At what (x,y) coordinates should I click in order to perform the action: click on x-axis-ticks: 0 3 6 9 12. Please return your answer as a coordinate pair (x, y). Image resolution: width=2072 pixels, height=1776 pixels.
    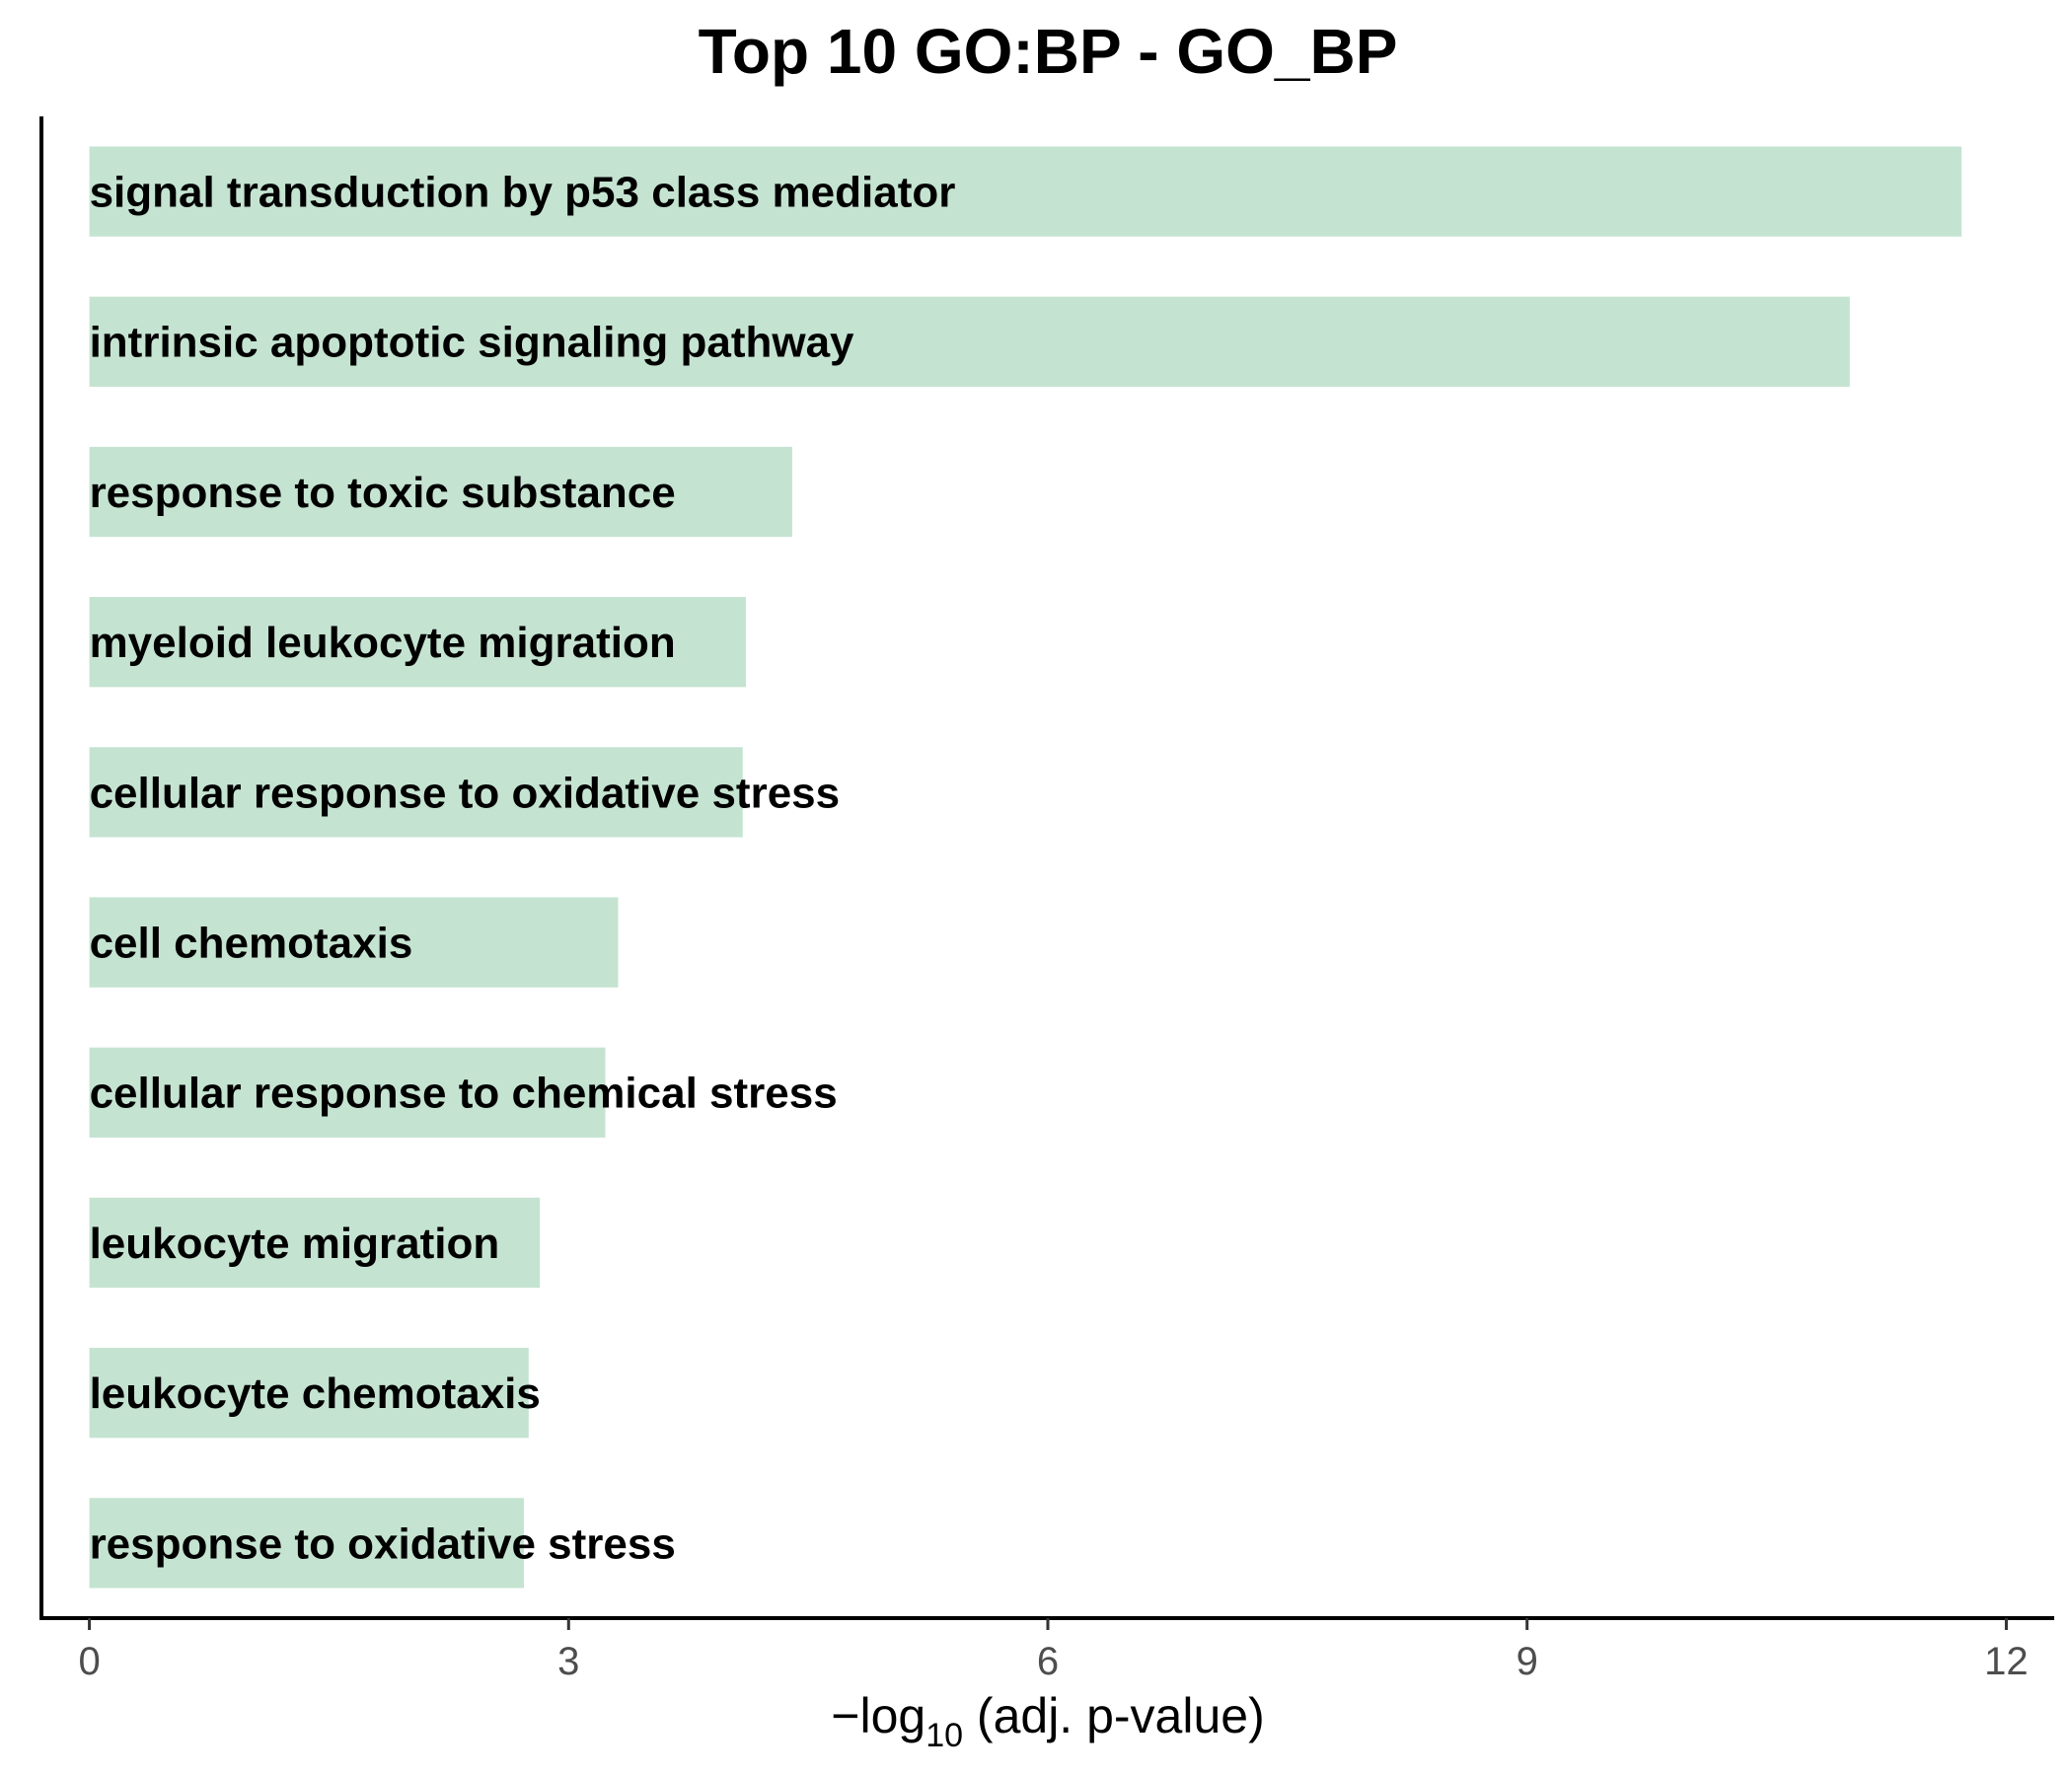
    Looking at the image, I should click on (1054, 1651).